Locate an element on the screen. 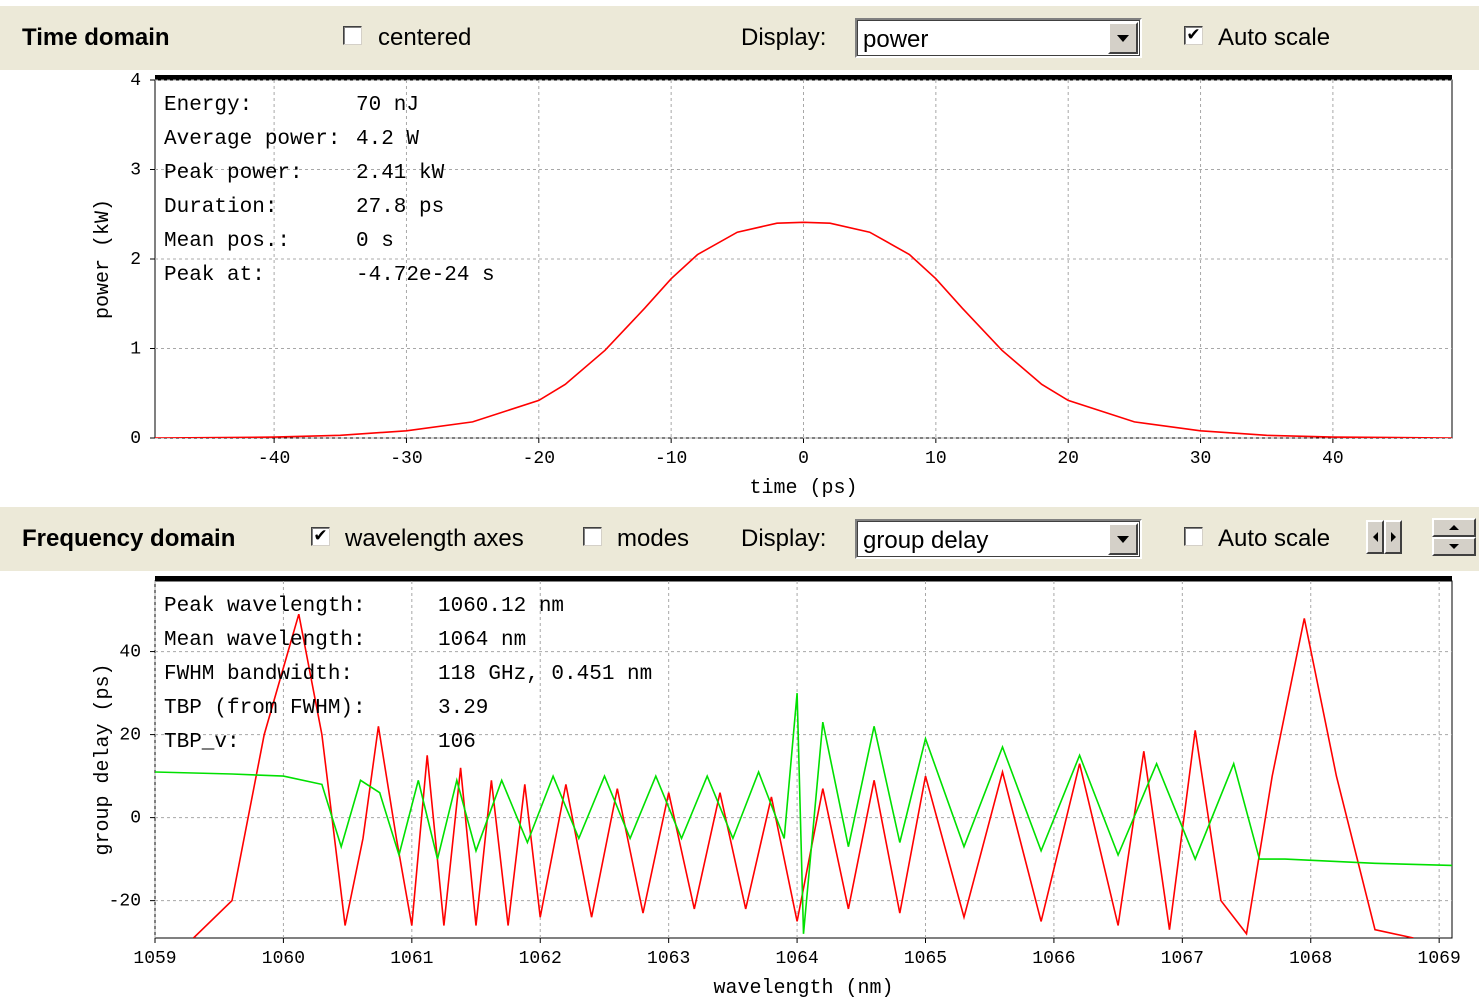 The width and height of the screenshot is (1479, 999). freq-autoscale-label: Auto scale is located at coordinates (1274, 538).